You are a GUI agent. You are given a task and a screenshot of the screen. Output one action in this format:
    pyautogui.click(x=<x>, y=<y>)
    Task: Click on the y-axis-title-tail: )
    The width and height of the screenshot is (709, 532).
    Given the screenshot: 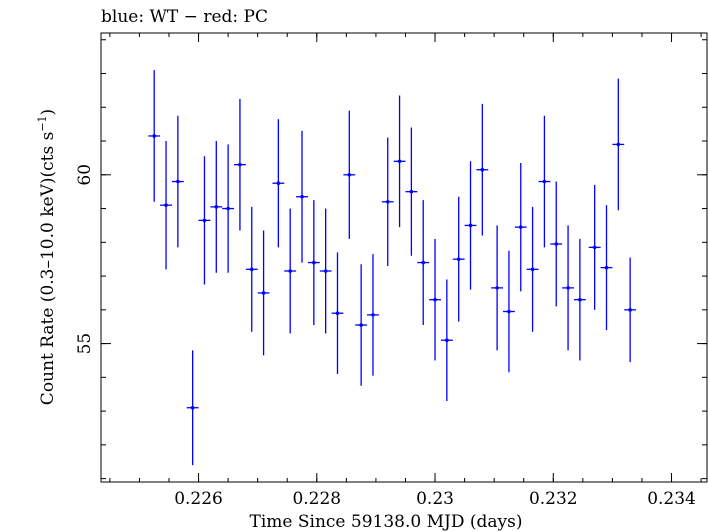 What is the action you would take?
    pyautogui.click(x=48, y=112)
    